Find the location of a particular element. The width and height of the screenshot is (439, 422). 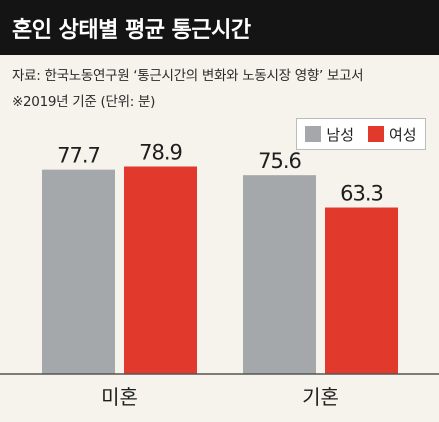

legend-item-male: 남성 is located at coordinates (329, 134).